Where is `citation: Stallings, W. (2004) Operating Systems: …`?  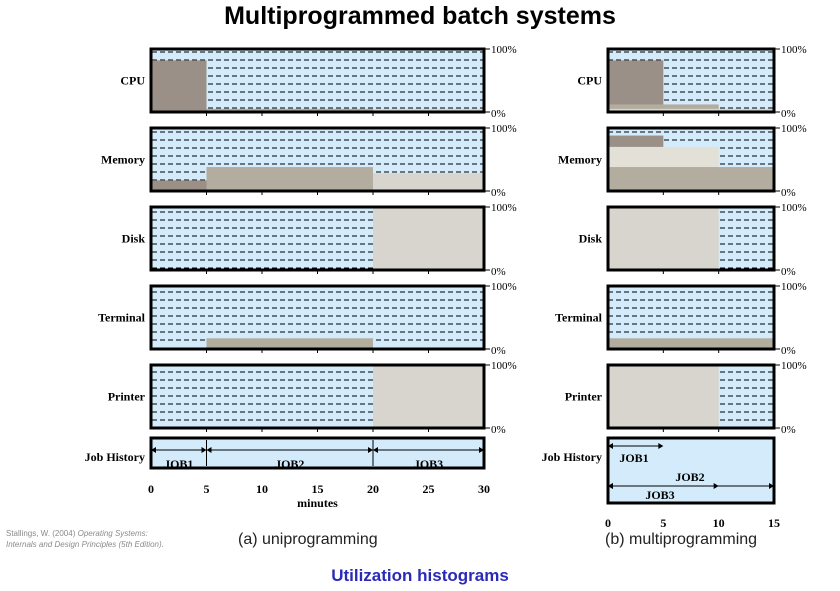 citation: Stallings, W. (2004) Operating Systems: … is located at coordinates (101, 539).